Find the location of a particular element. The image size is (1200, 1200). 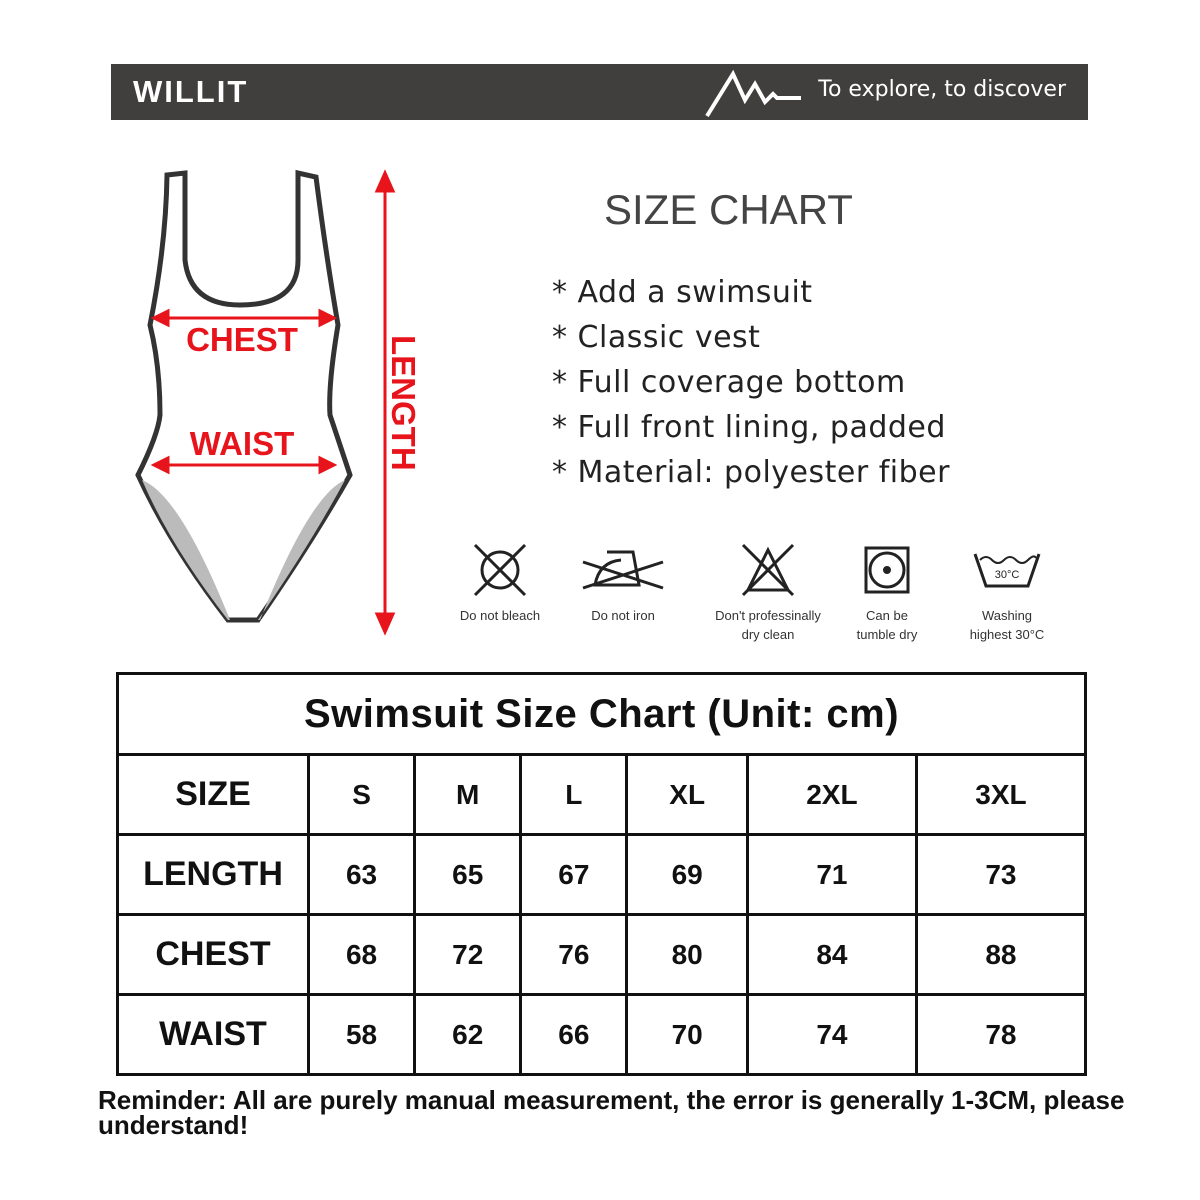

care-item: 30°C Washing highest 30°C is located at coordinates (1007, 592).